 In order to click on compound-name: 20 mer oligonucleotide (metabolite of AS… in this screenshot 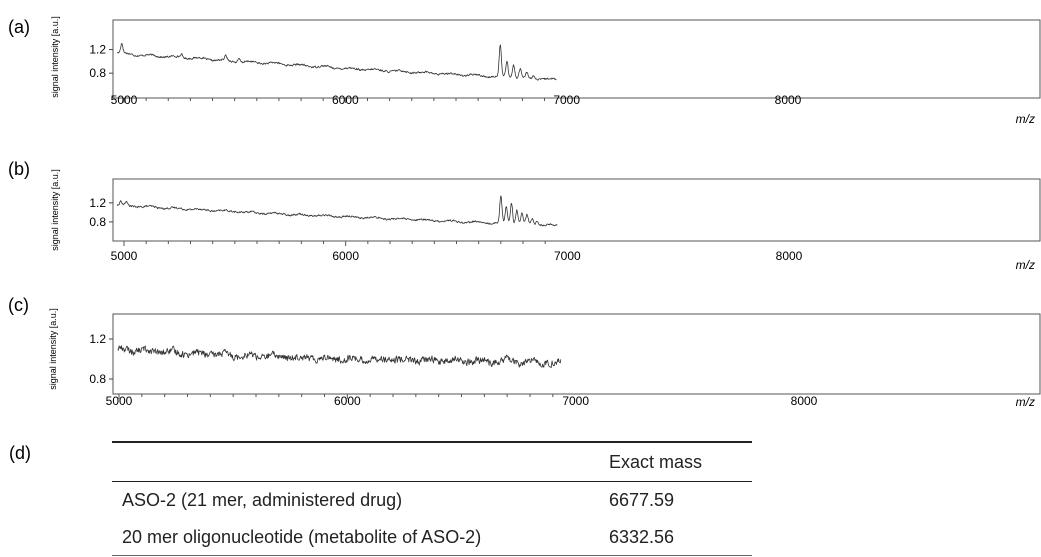, I will do `click(302, 537)`.